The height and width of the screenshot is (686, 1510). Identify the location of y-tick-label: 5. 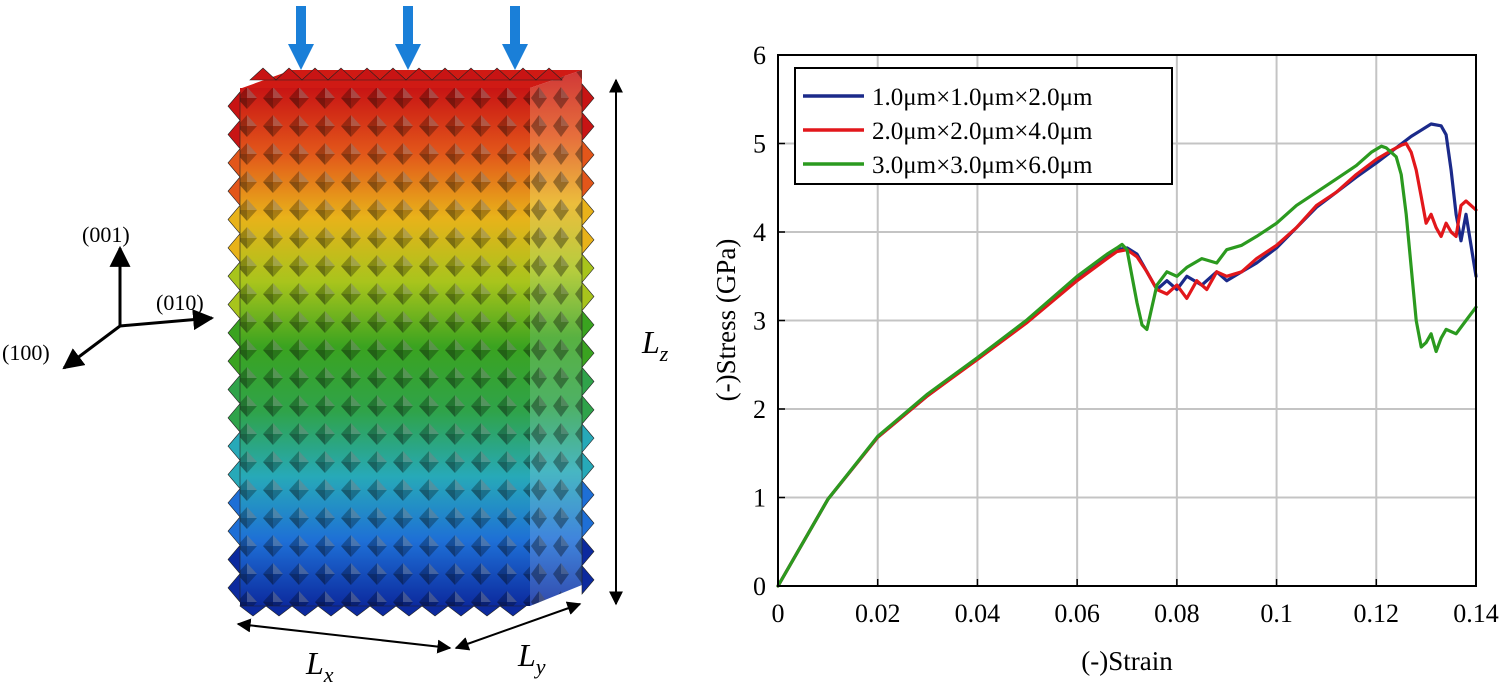
(759, 144).